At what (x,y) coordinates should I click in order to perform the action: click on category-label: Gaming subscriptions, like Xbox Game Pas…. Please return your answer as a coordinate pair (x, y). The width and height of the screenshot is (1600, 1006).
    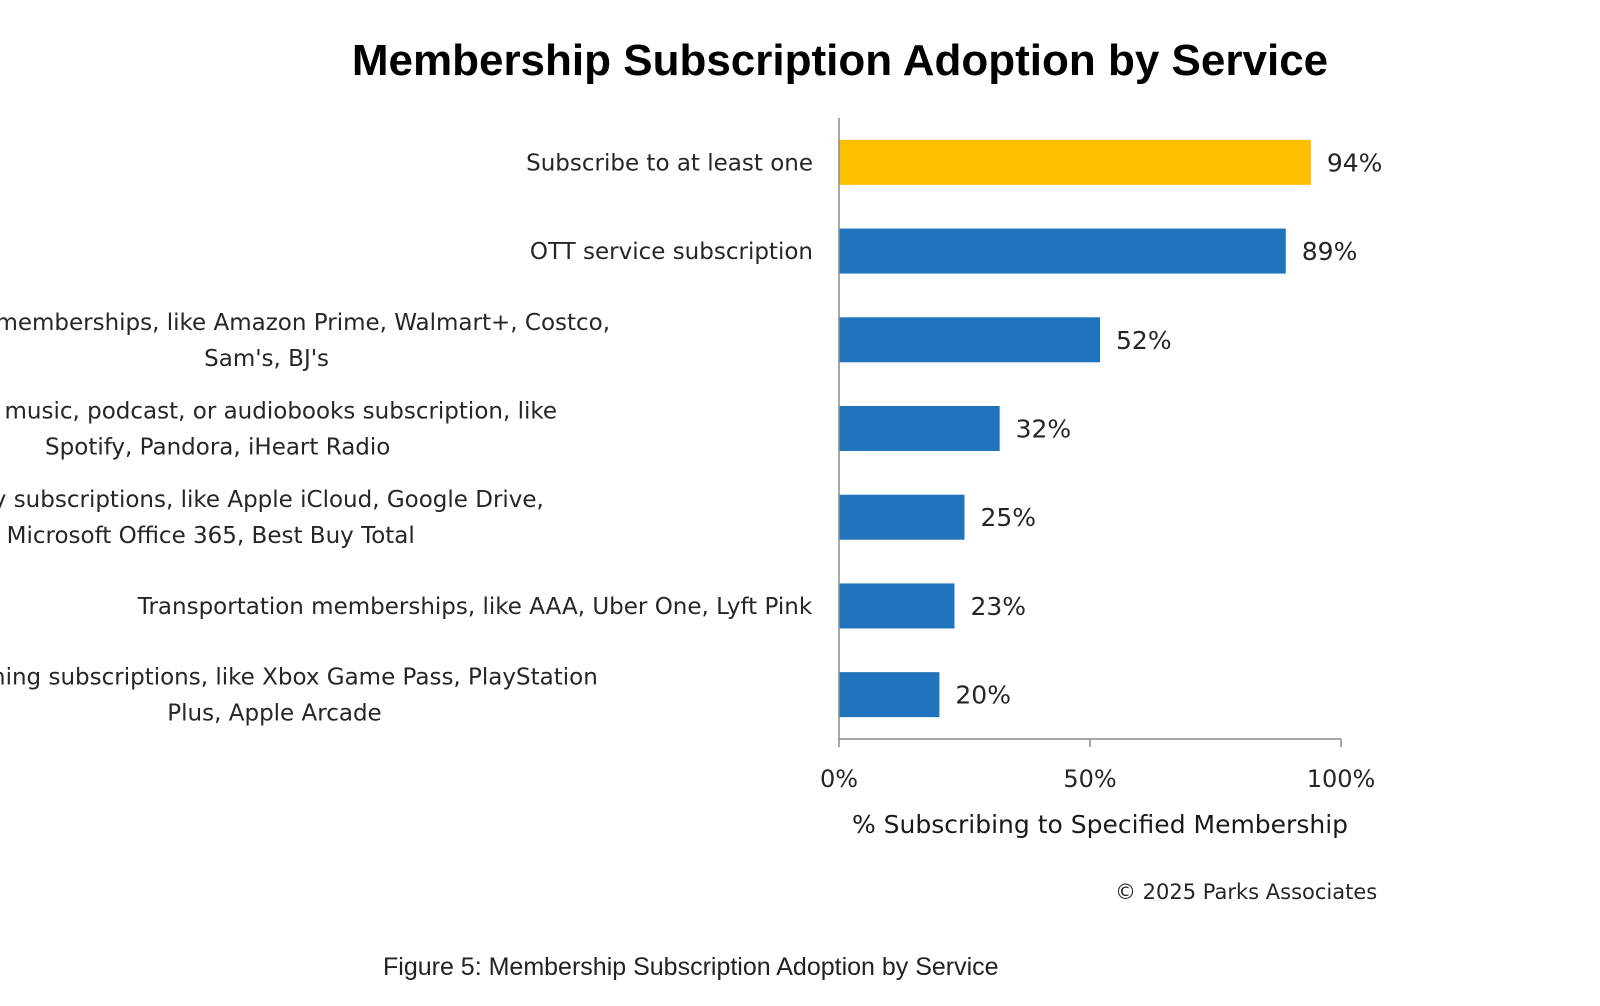
    Looking at the image, I should click on (299, 696).